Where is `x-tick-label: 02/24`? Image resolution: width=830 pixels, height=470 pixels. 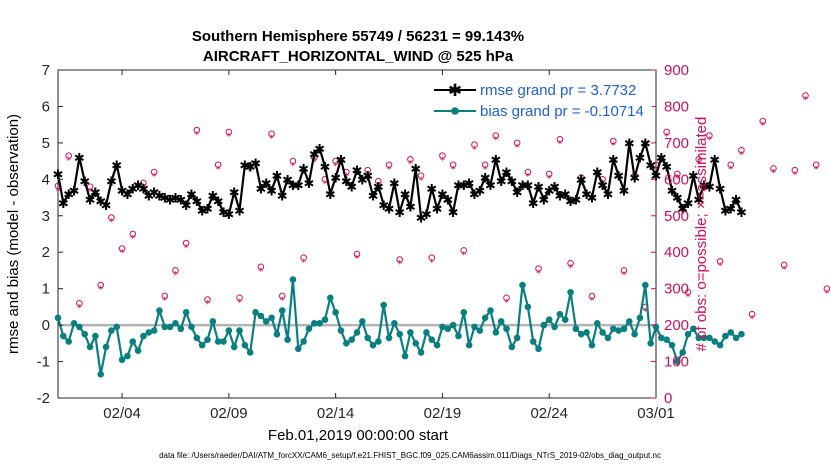
x-tick-label: 02/24 is located at coordinates (549, 413).